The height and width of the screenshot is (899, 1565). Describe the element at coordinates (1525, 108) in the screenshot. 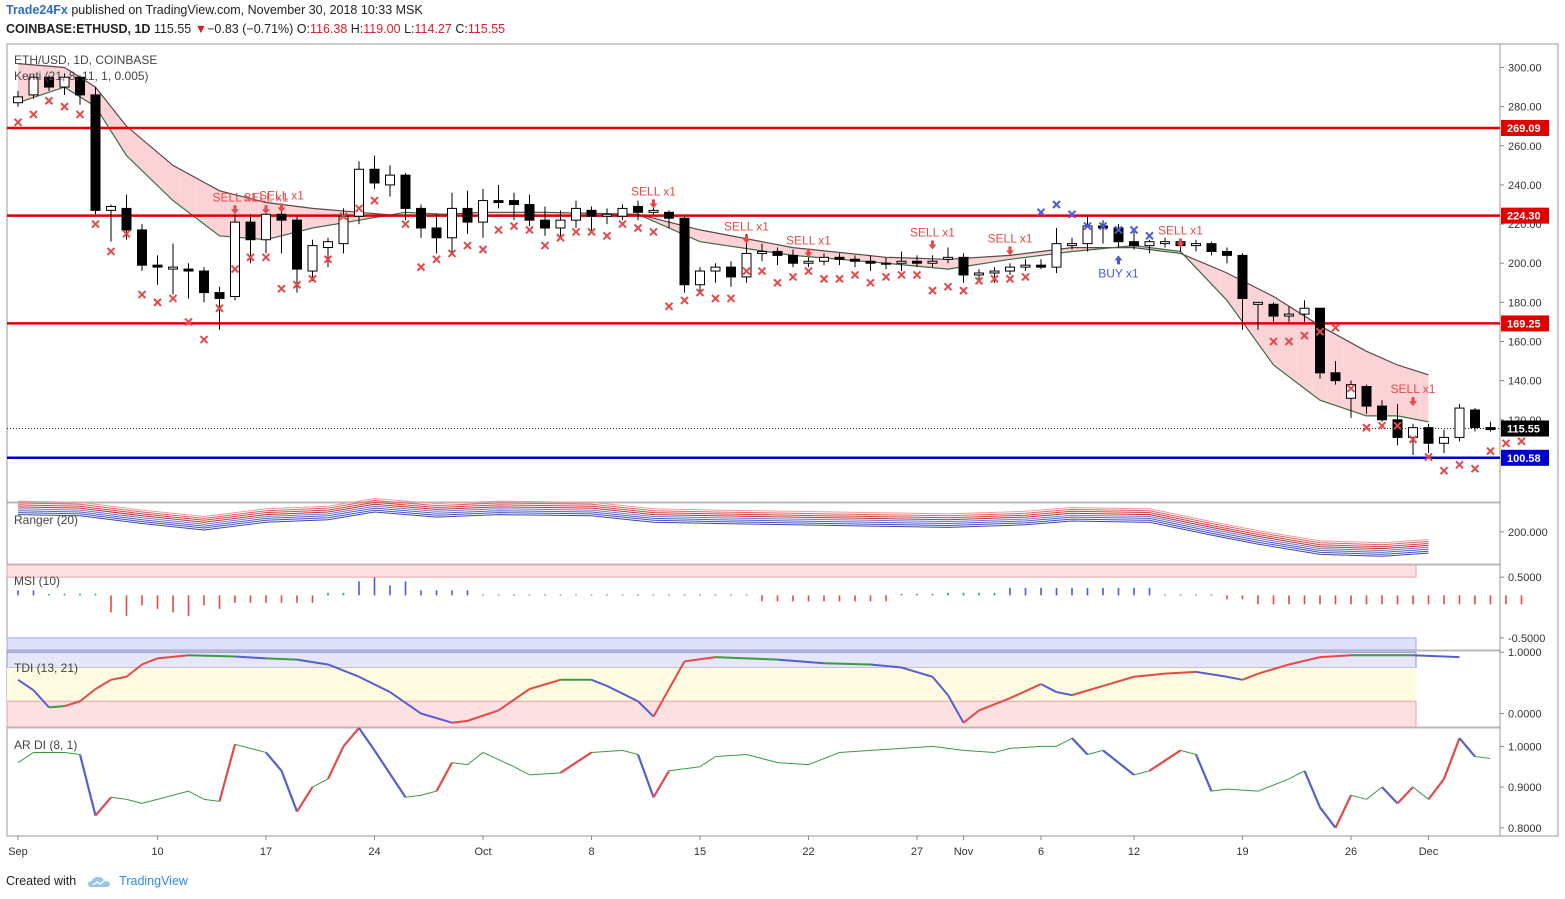

I see `price-tick-label: 280.00` at that location.